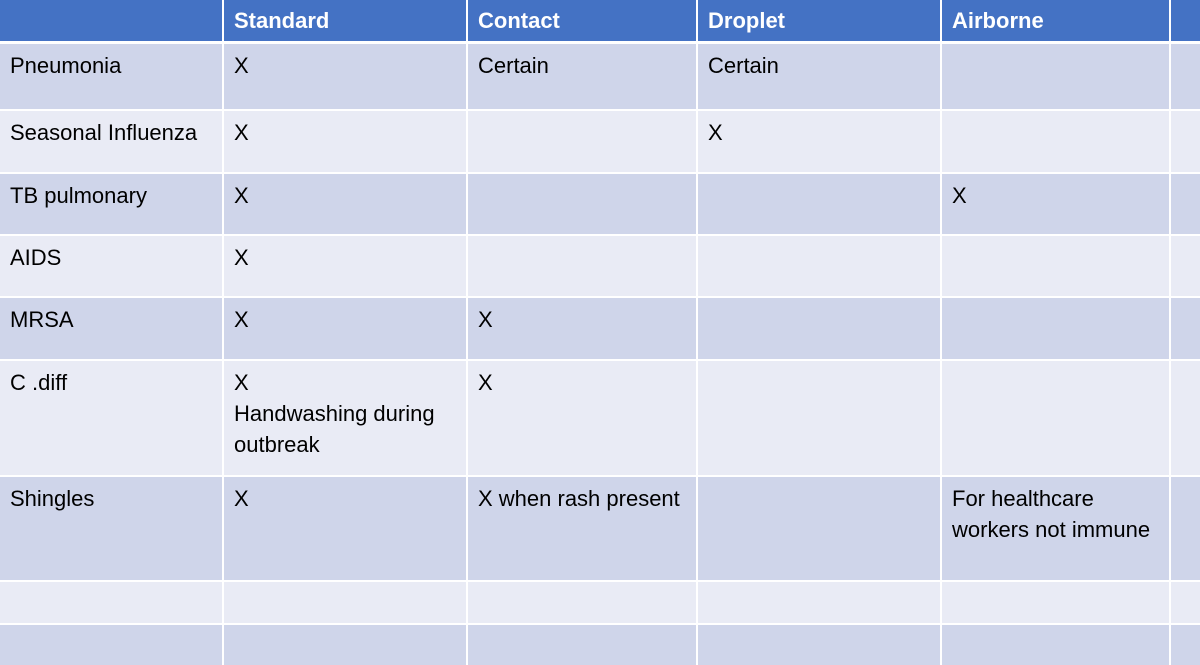 This screenshot has width=1200, height=665. I want to click on table-cell: X when rash present, so click(582, 528).